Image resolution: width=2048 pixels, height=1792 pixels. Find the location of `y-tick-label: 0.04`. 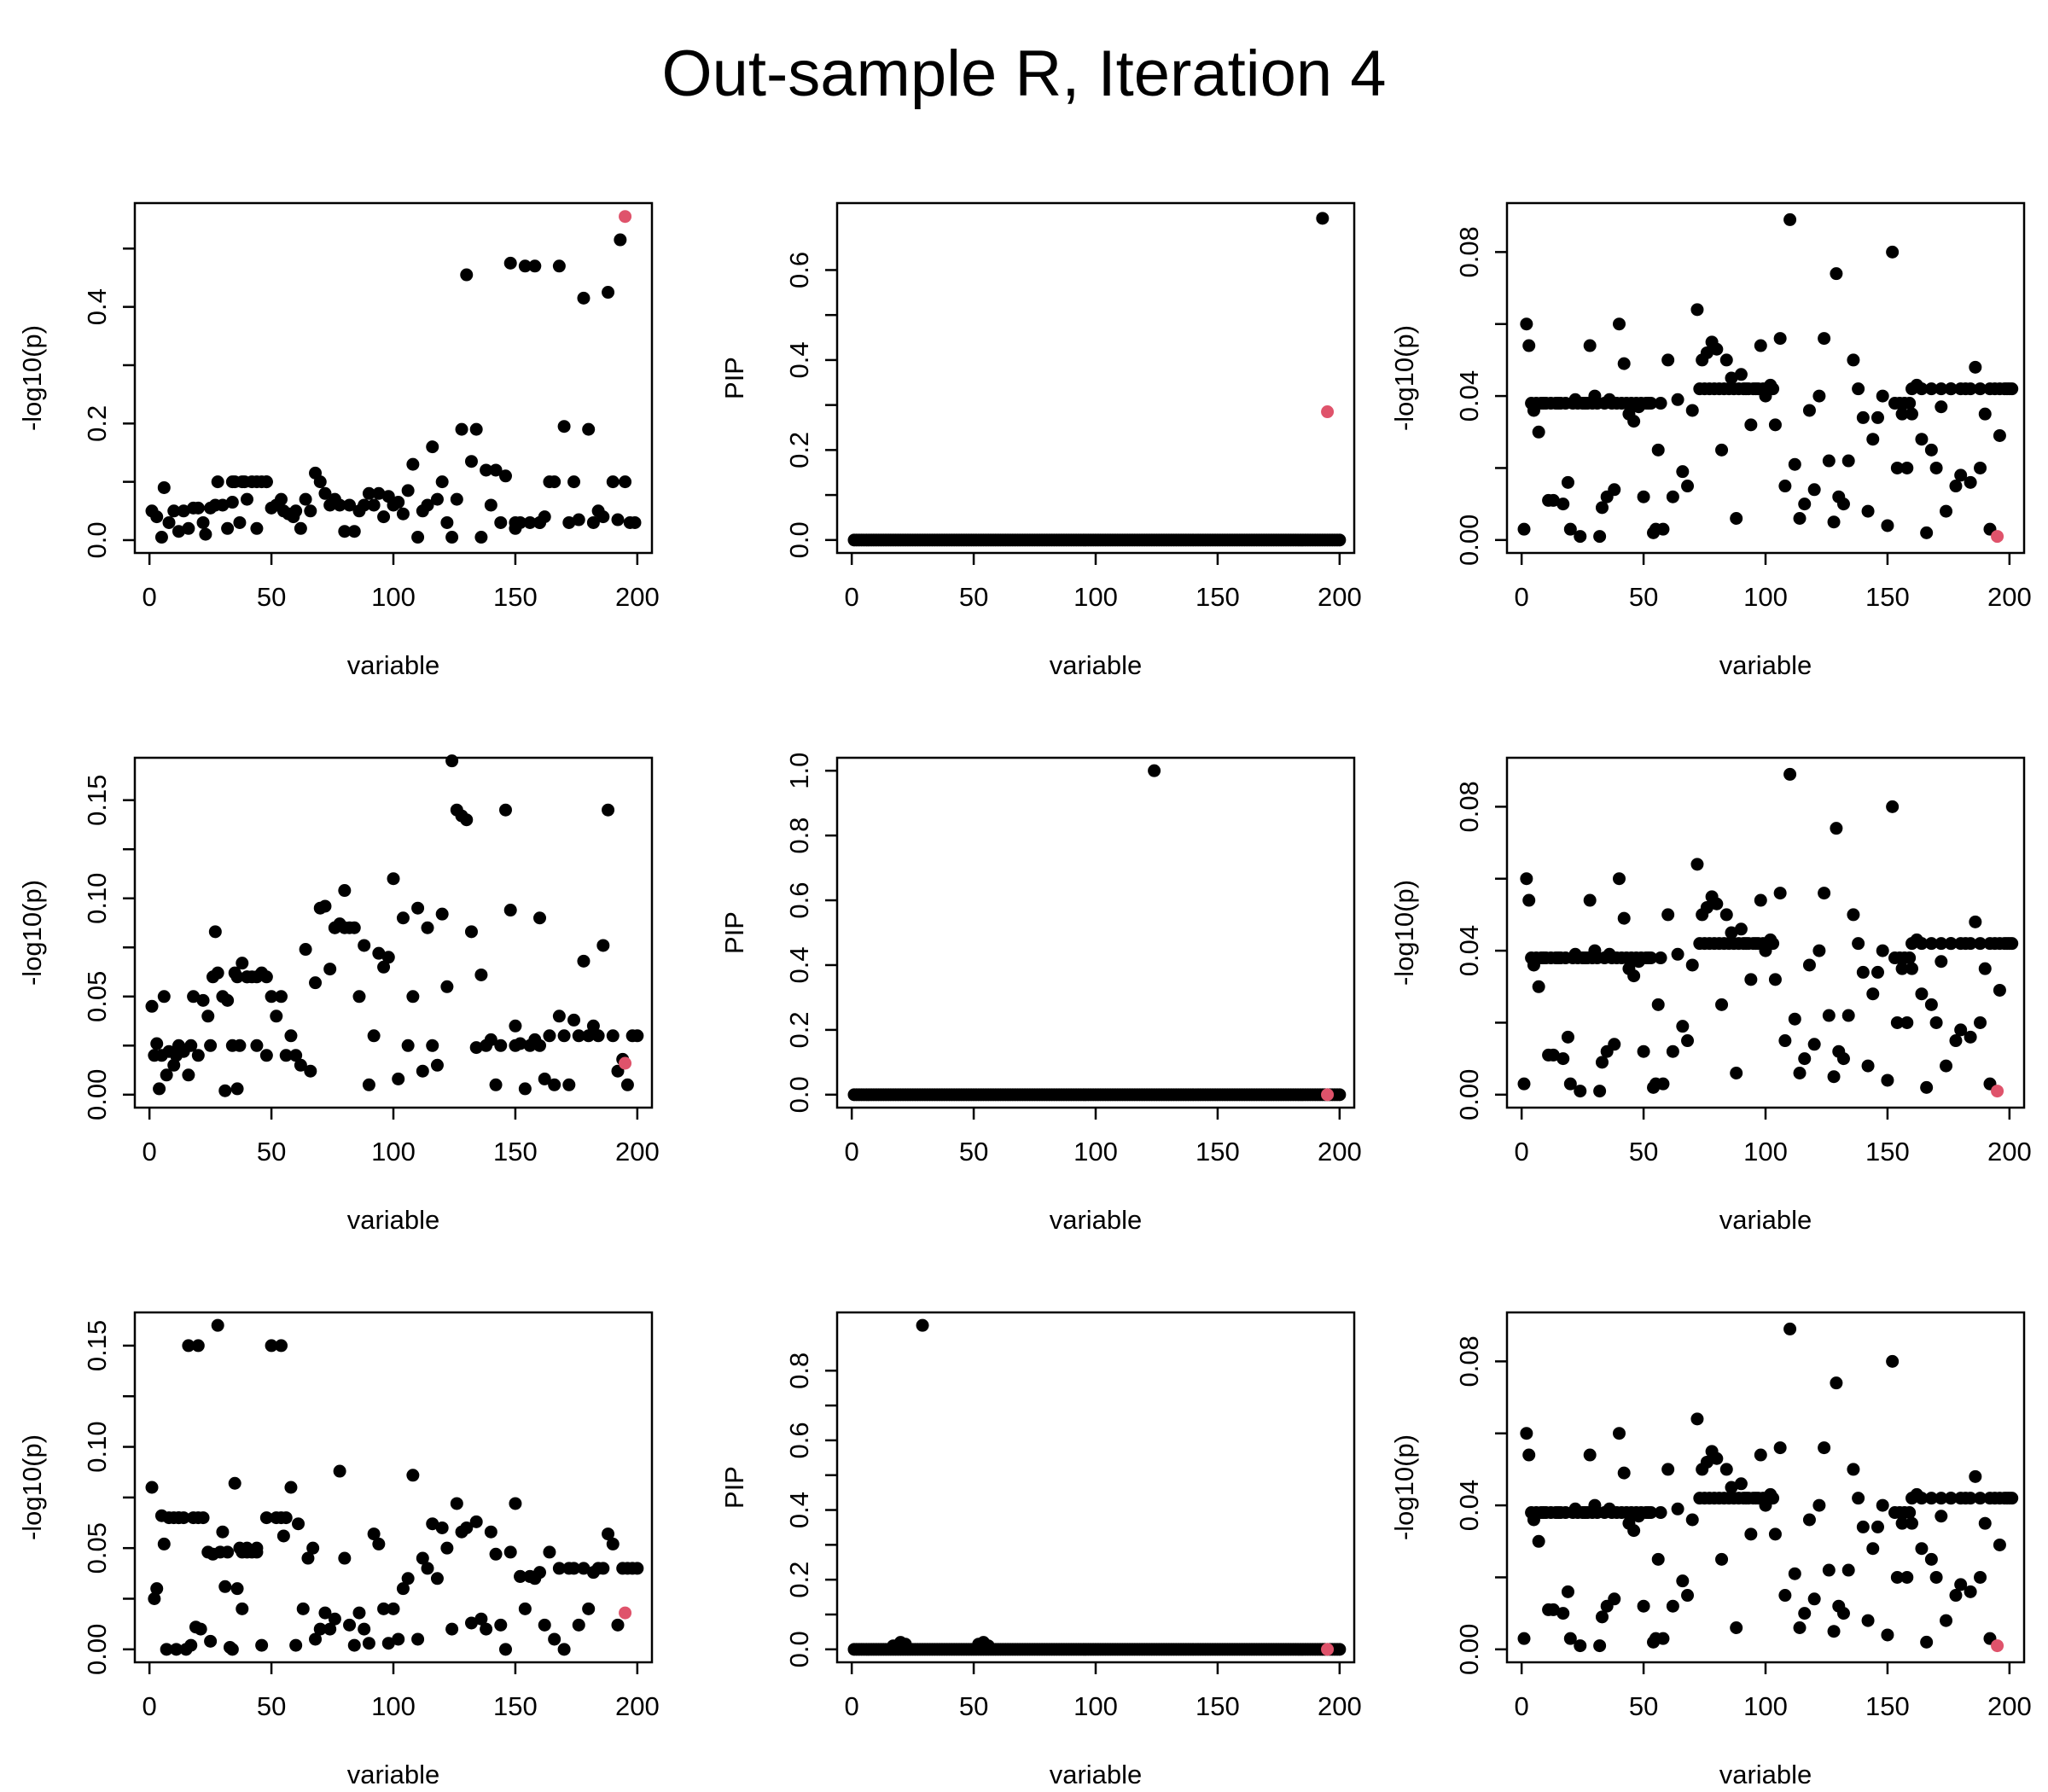

y-tick-label: 0.04 is located at coordinates (1469, 1505).